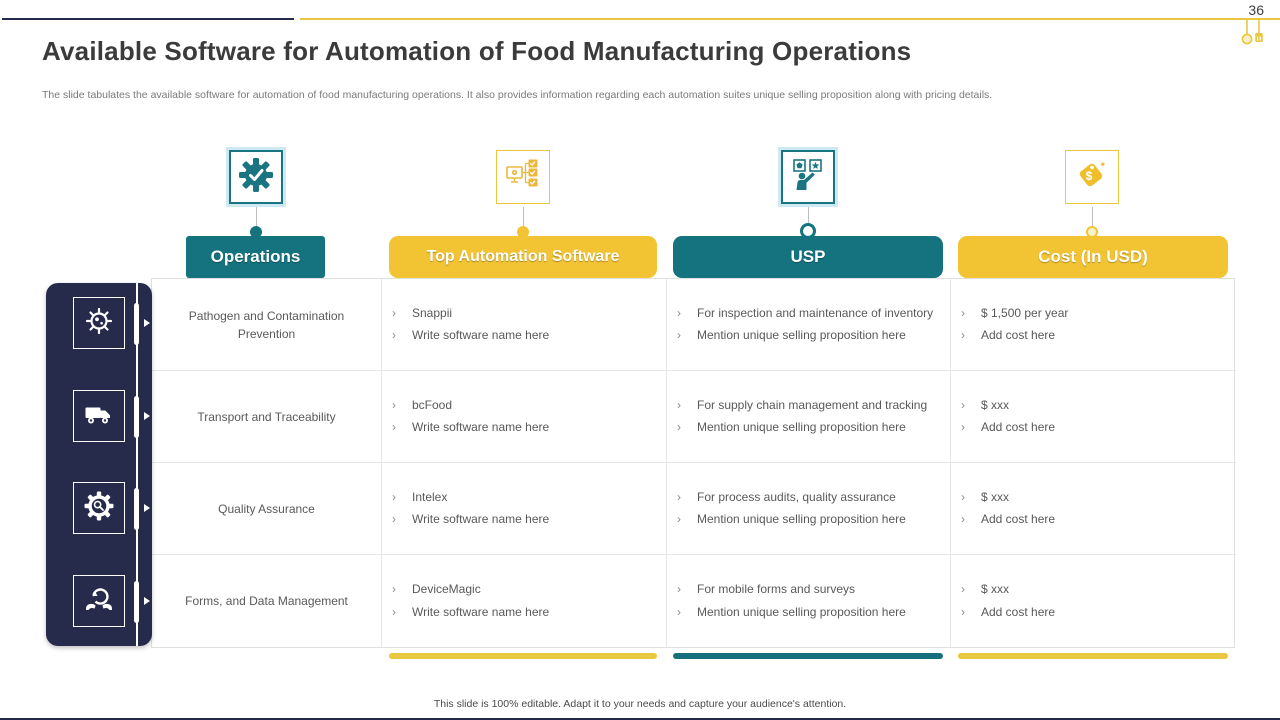 This screenshot has width=1280, height=720. What do you see at coordinates (256, 232) in the screenshot?
I see `connector-dot` at bounding box center [256, 232].